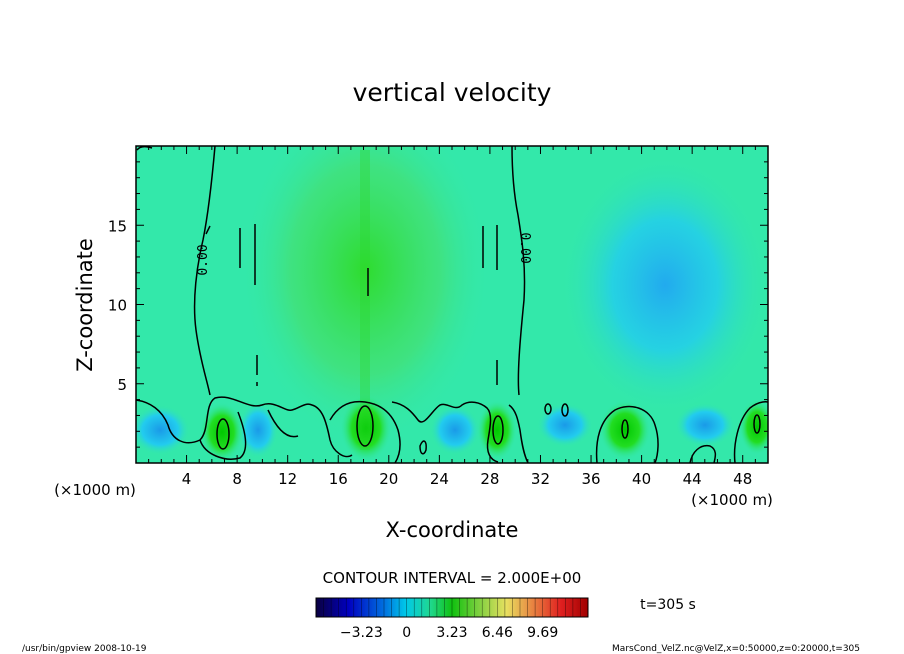 This screenshot has width=904, height=654. I want to click on y-tick-label: 10, so click(117, 306).